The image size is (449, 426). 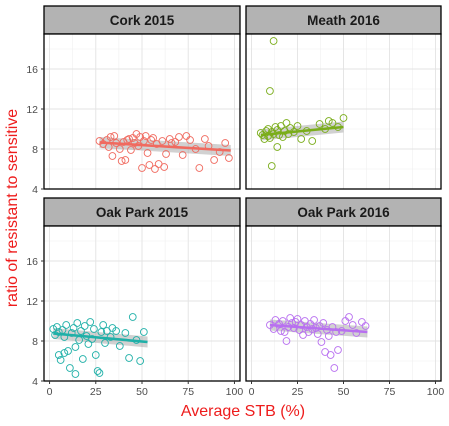 I want to click on facet-title: Meath 2016, so click(x=343, y=20).